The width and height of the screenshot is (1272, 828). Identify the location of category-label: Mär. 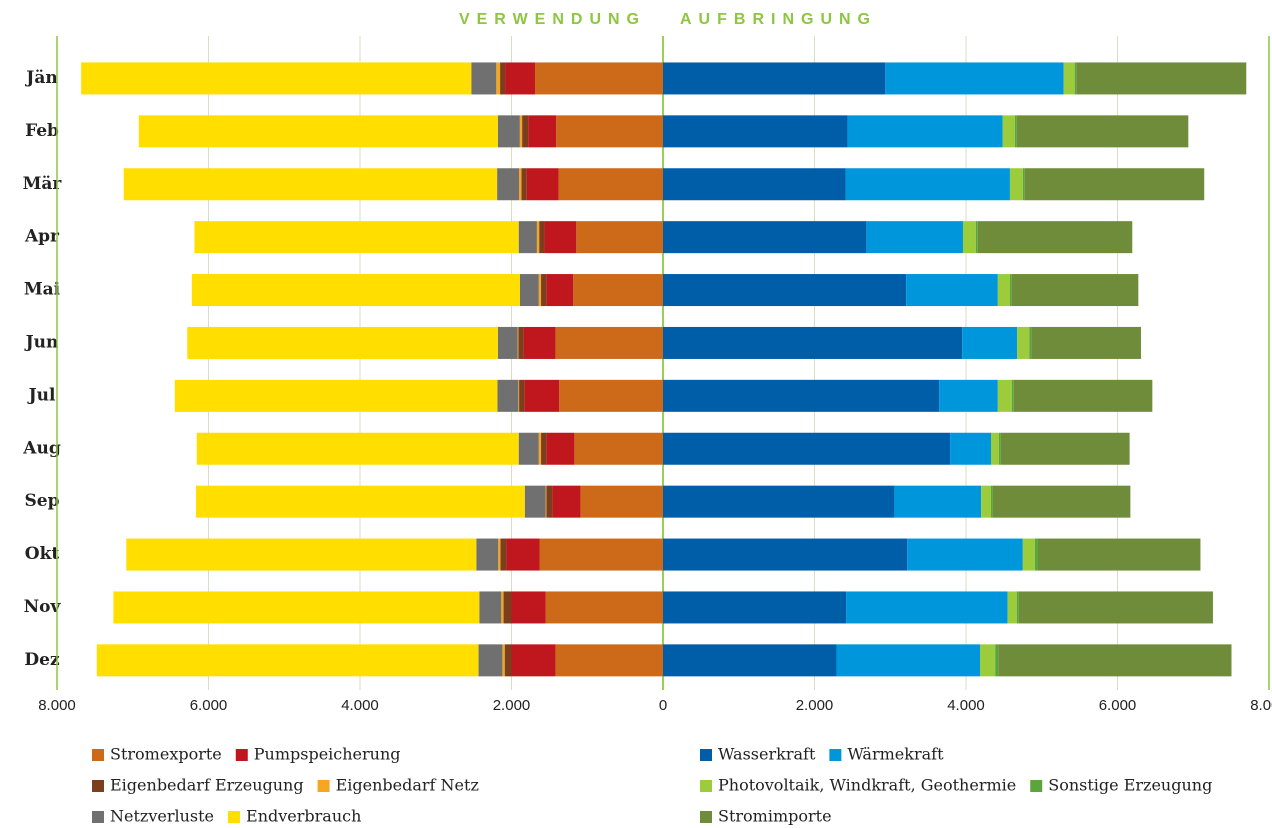
(43, 184).